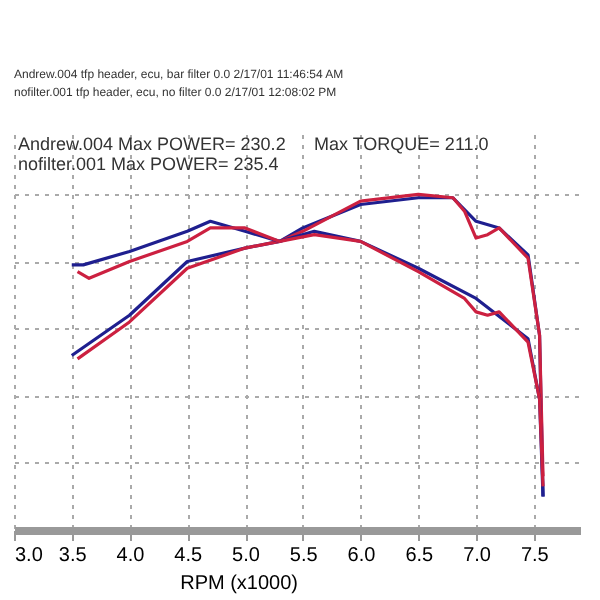  I want to click on x-axis-title: RPM (x1000), so click(239, 584).